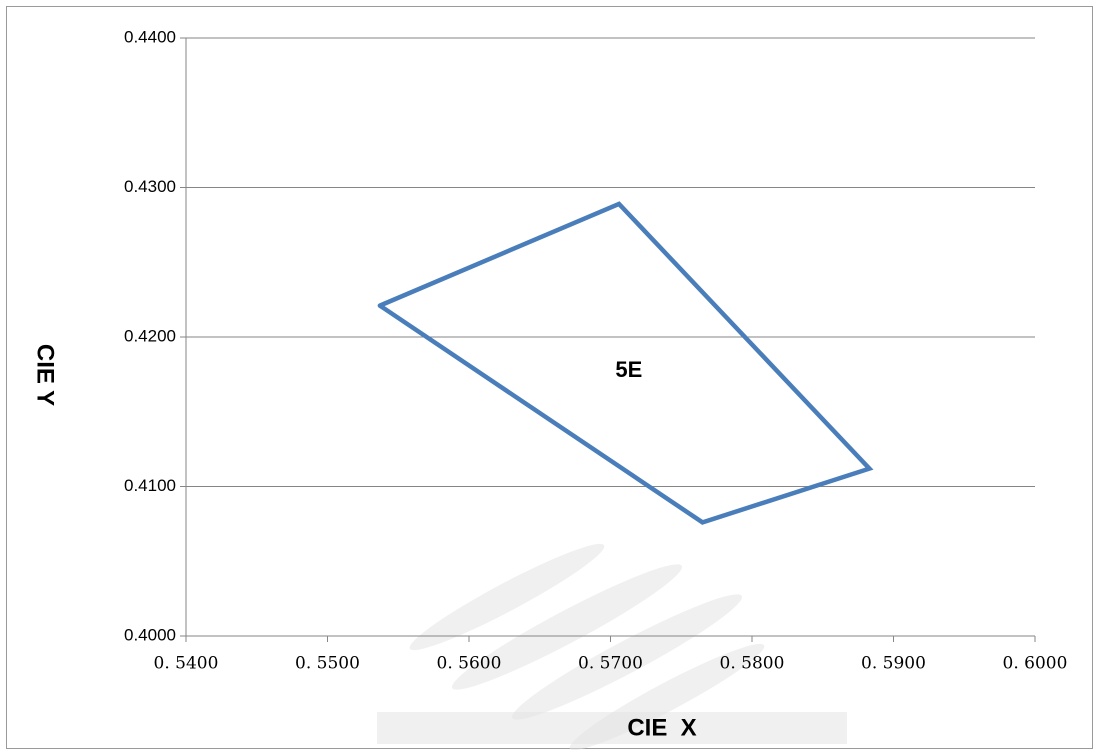 The width and height of the screenshot is (1099, 755). What do you see at coordinates (150, 634) in the screenshot?
I see `y-tick-label: 0.4000` at bounding box center [150, 634].